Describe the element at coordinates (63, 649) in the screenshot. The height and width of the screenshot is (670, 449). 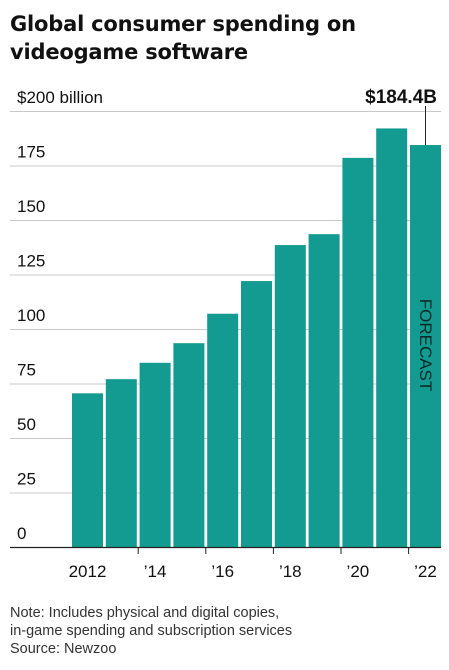
I see `source-line: Source: Newzoo` at that location.